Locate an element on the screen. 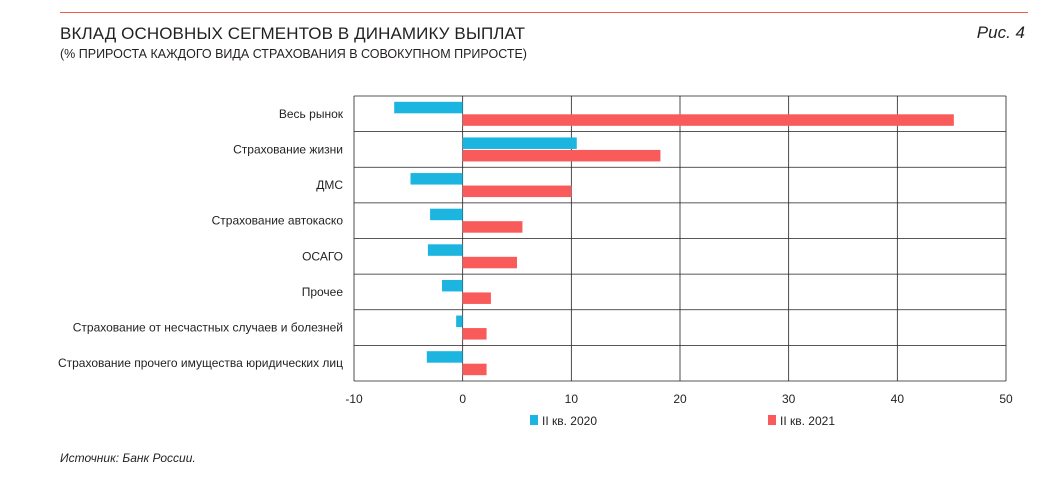 The height and width of the screenshot is (479, 1063). figure-label: Рис. 4 is located at coordinates (1000, 32).